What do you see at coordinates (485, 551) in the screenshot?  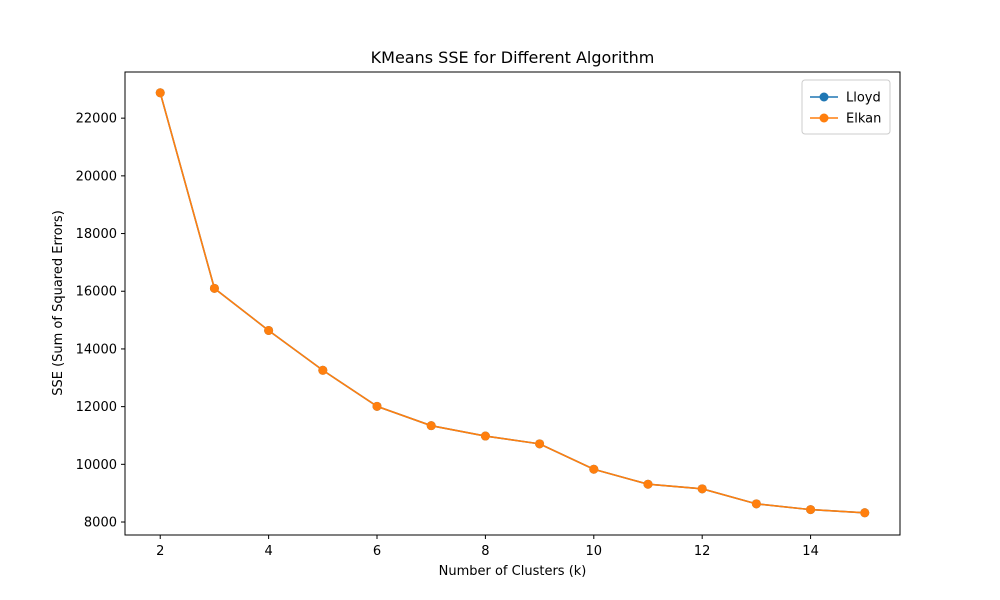 I see `x-tick-label: 8` at bounding box center [485, 551].